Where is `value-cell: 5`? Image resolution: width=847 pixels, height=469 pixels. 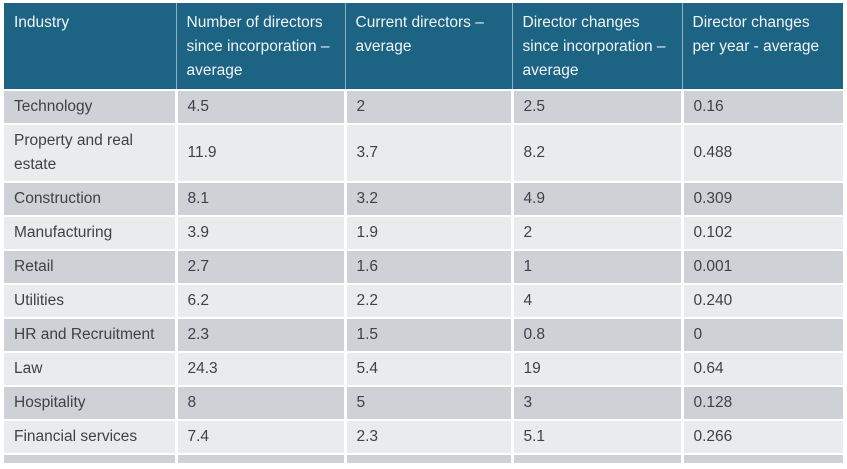
value-cell: 5 is located at coordinates (427, 402).